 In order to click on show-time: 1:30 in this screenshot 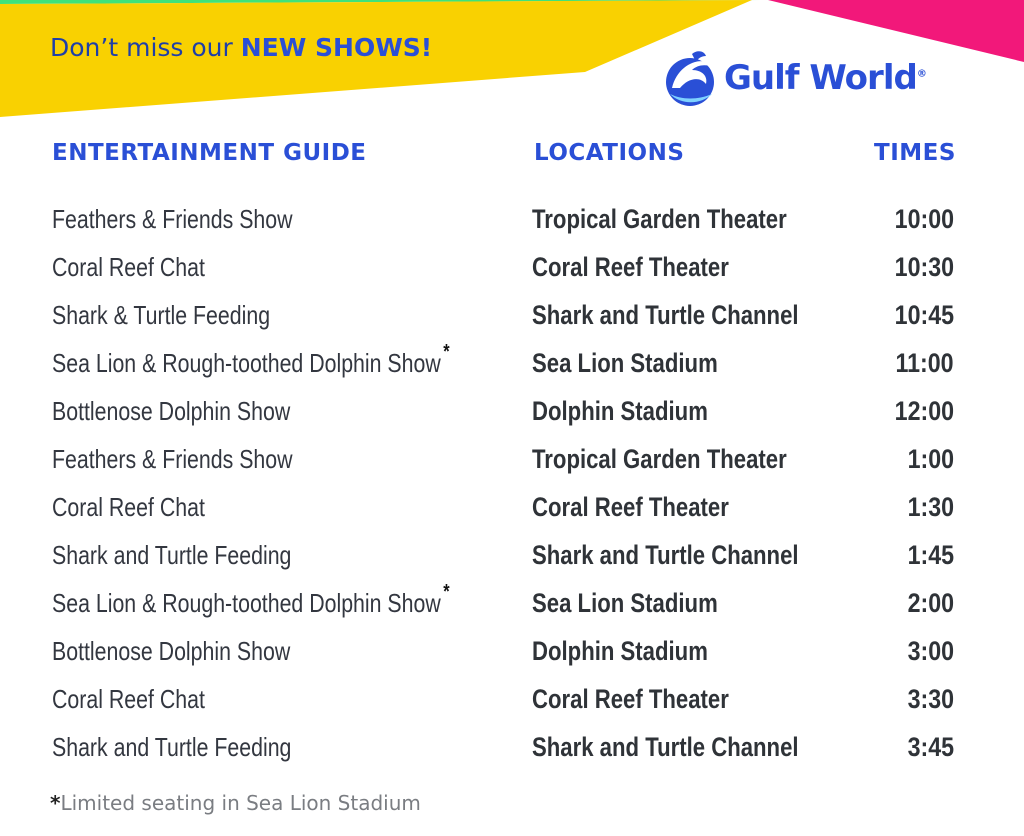, I will do `click(930, 507)`.